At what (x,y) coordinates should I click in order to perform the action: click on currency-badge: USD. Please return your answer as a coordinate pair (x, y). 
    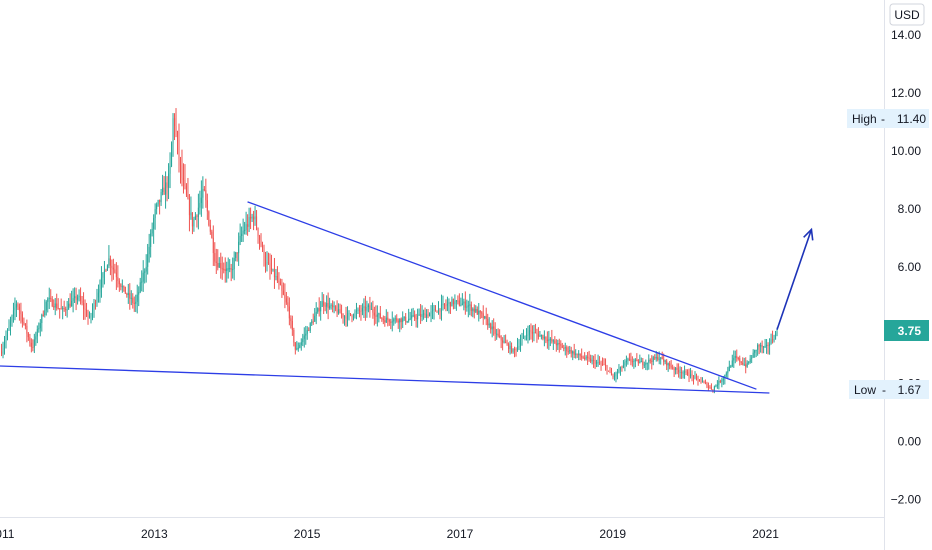
    Looking at the image, I should click on (907, 14).